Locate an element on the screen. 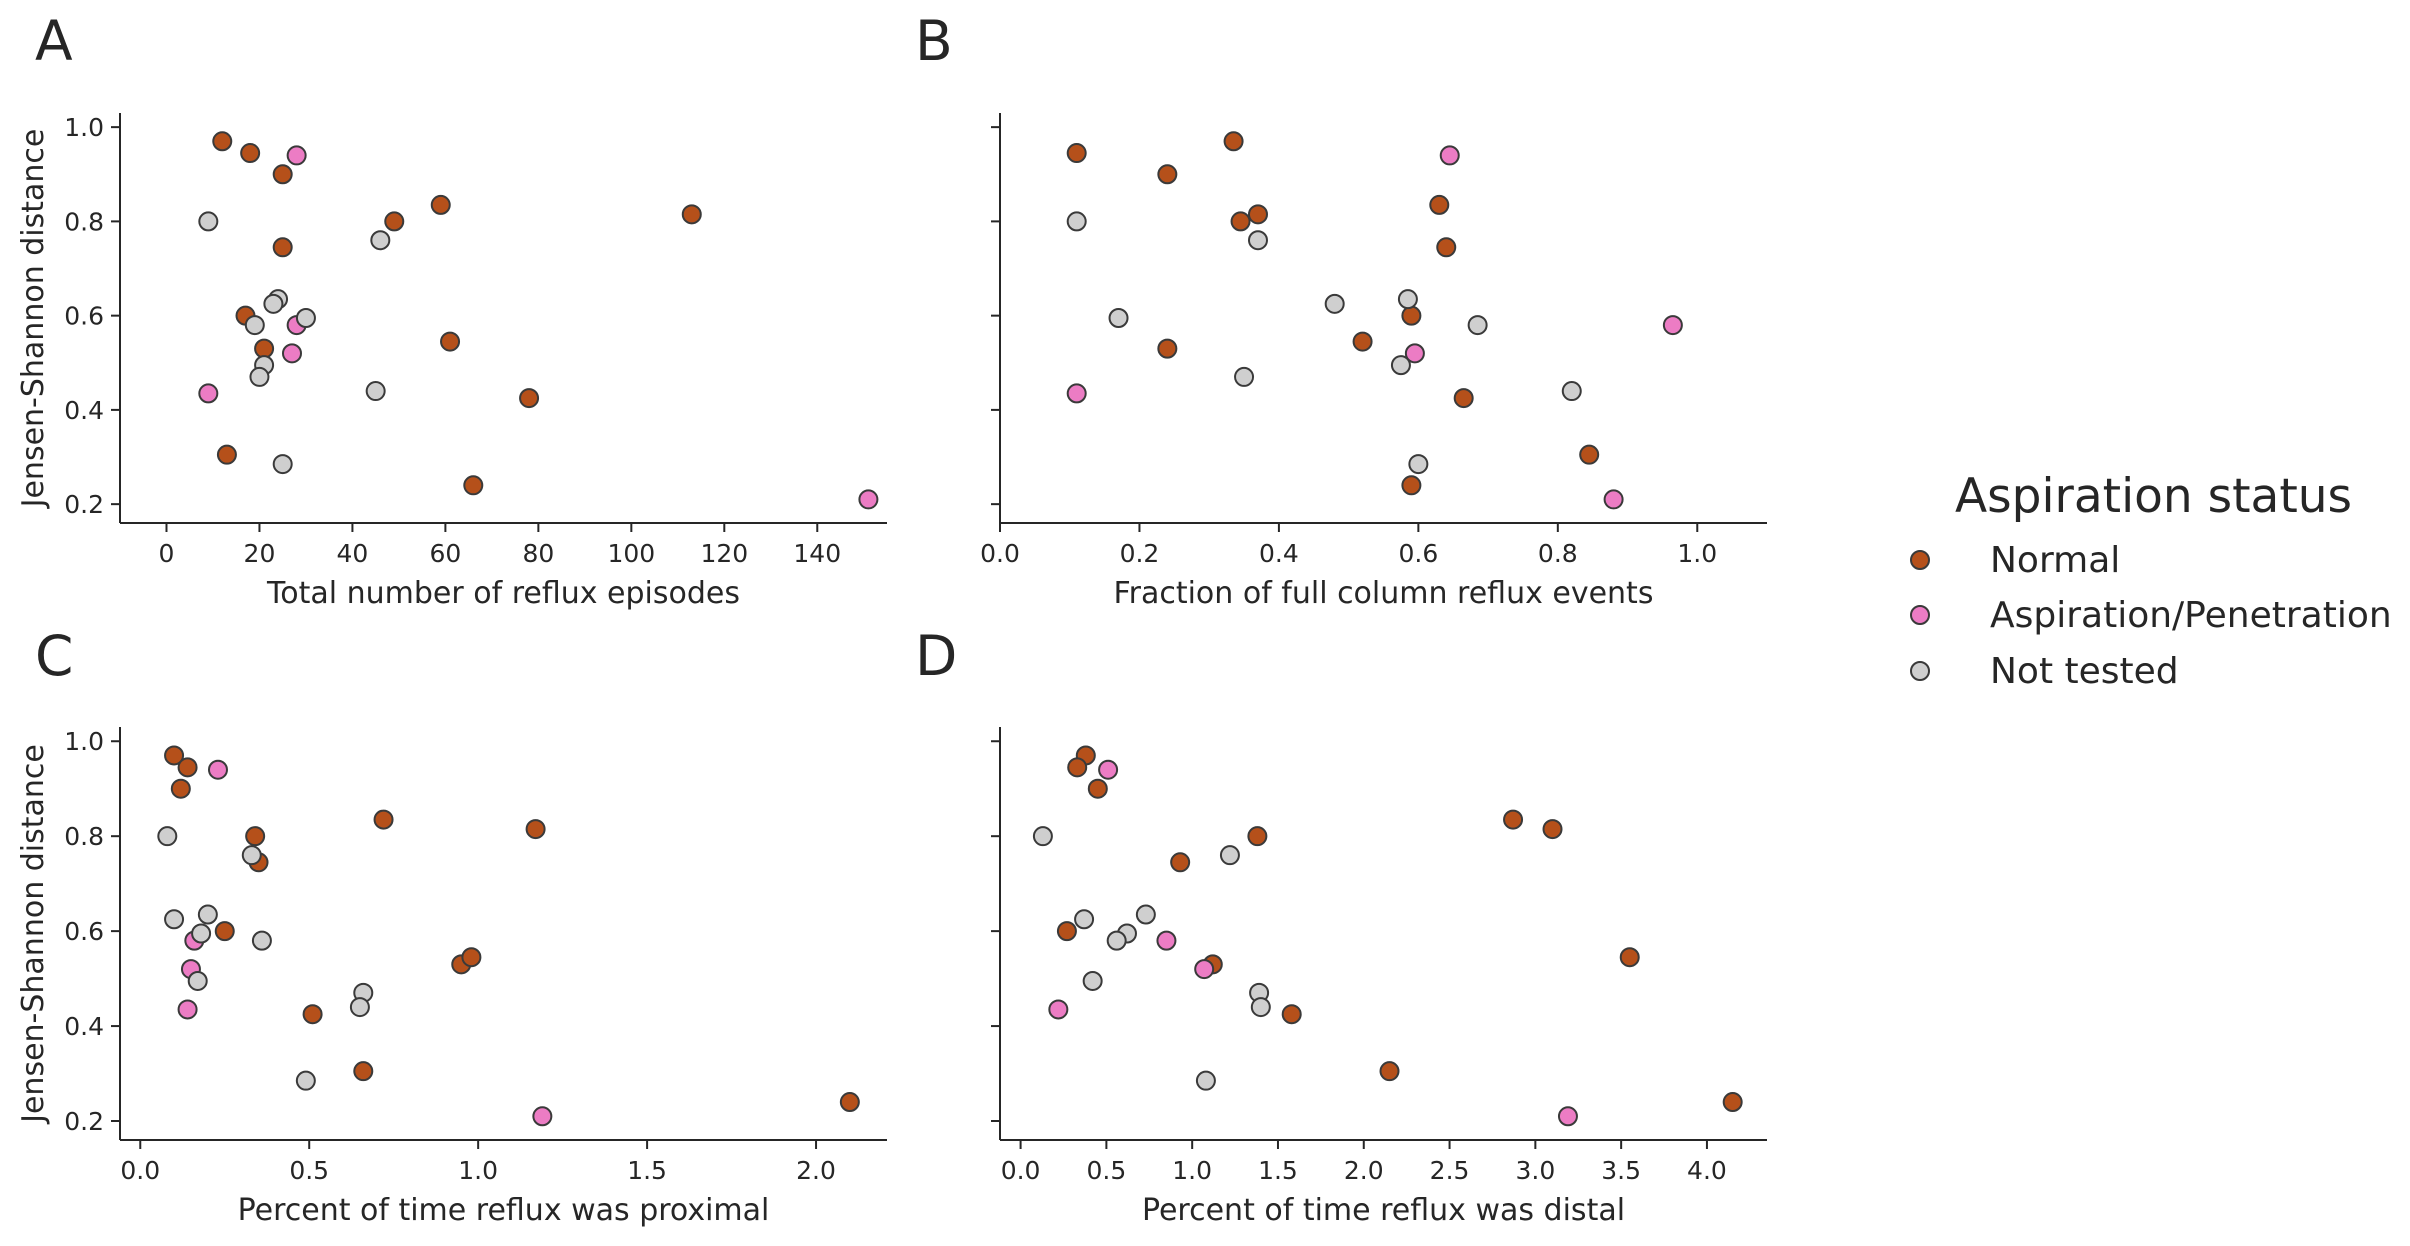  x-tick-label-d: 1.5 is located at coordinates (1278, 1170).